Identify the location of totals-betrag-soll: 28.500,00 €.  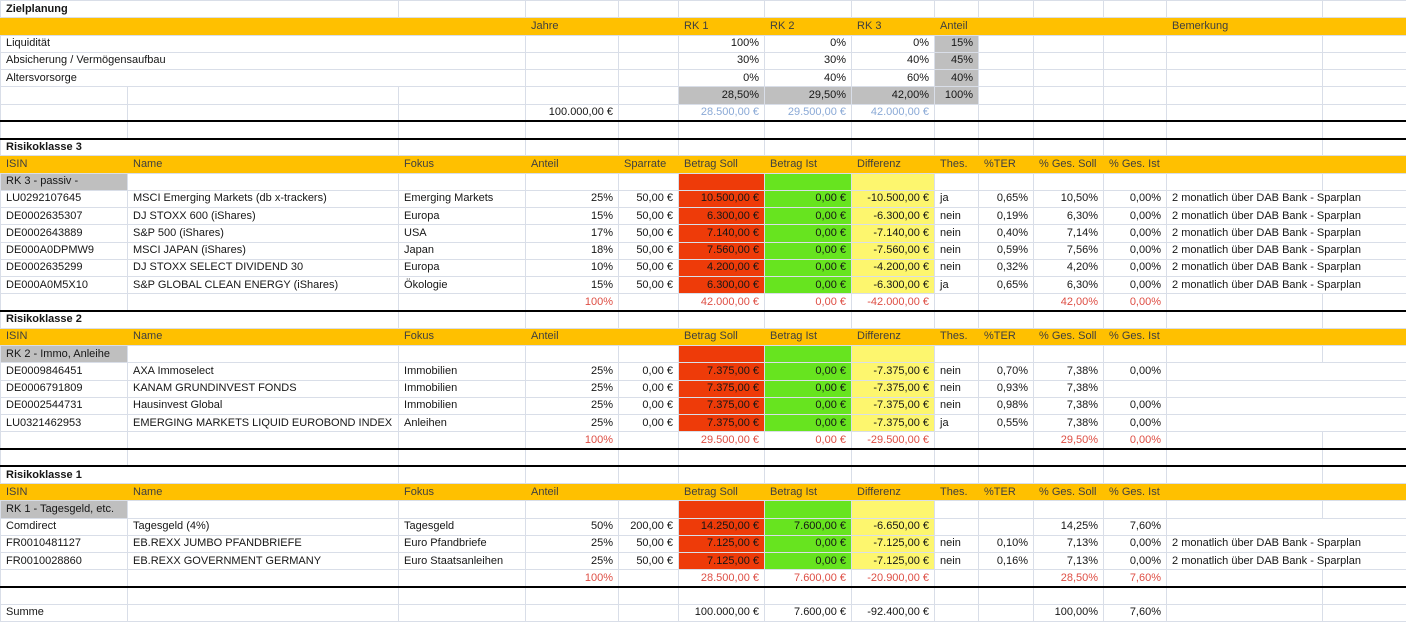
(722, 578).